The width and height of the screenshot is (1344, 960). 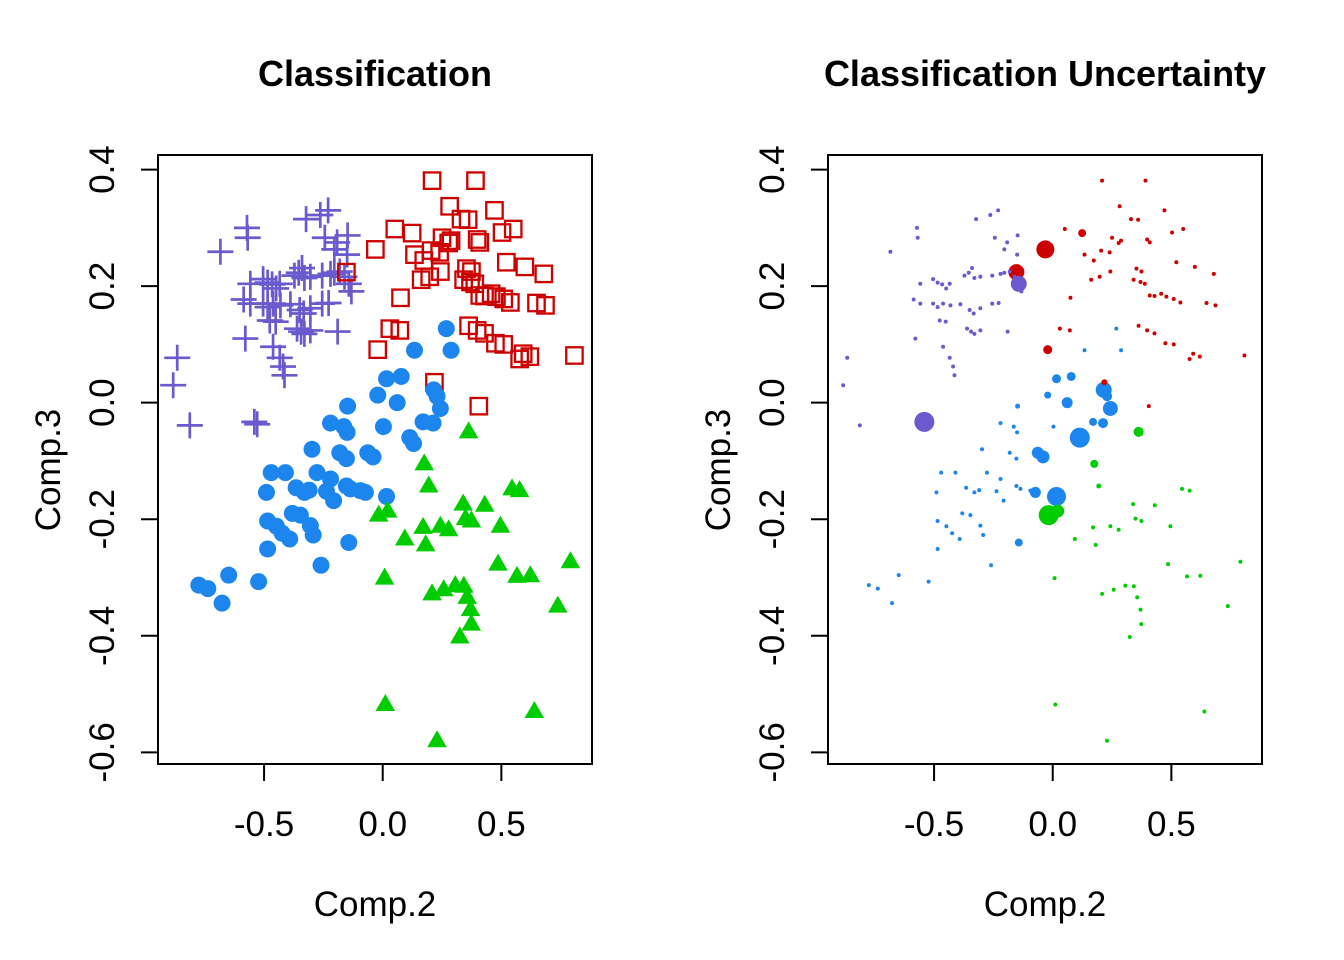 I want to click on x-tick-label: 0.0, so click(x=382, y=824).